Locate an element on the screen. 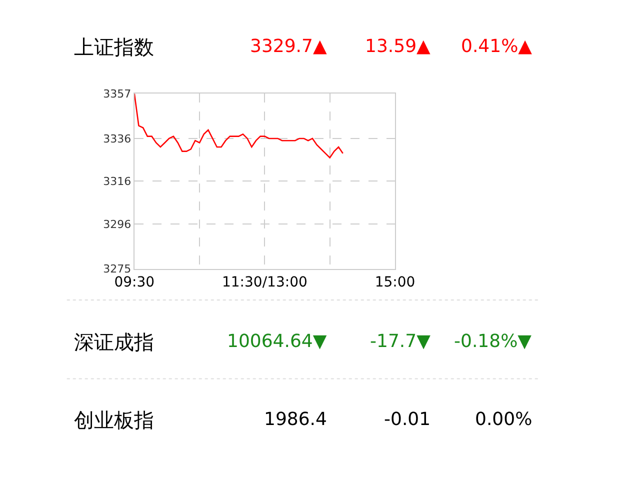 This screenshot has width=640, height=487. text: -0.18%▼ is located at coordinates (493, 341).